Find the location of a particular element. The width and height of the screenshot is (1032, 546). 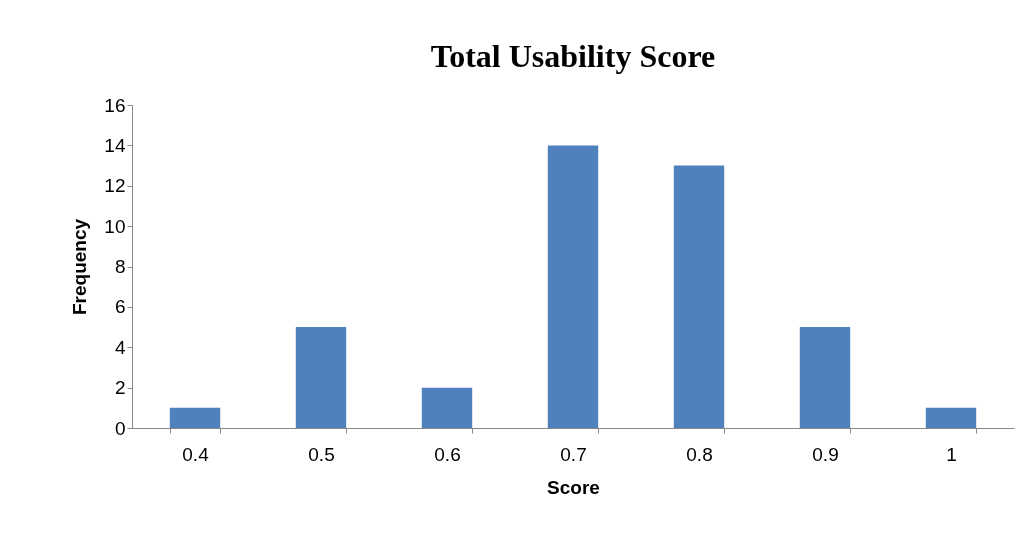

y-tick-label: 8 is located at coordinates (120, 266).